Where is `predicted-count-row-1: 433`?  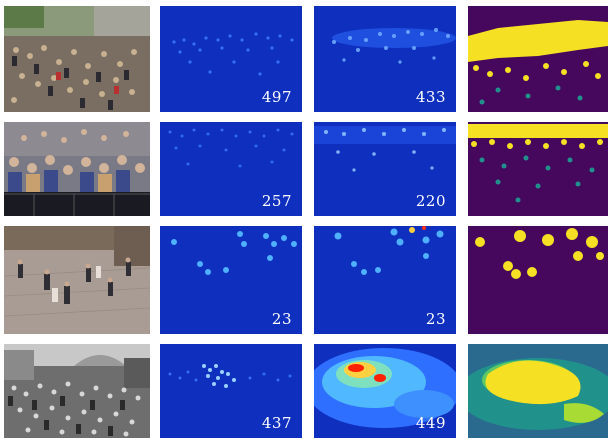
predicted-count-row-1: 433 is located at coordinates (430, 97).